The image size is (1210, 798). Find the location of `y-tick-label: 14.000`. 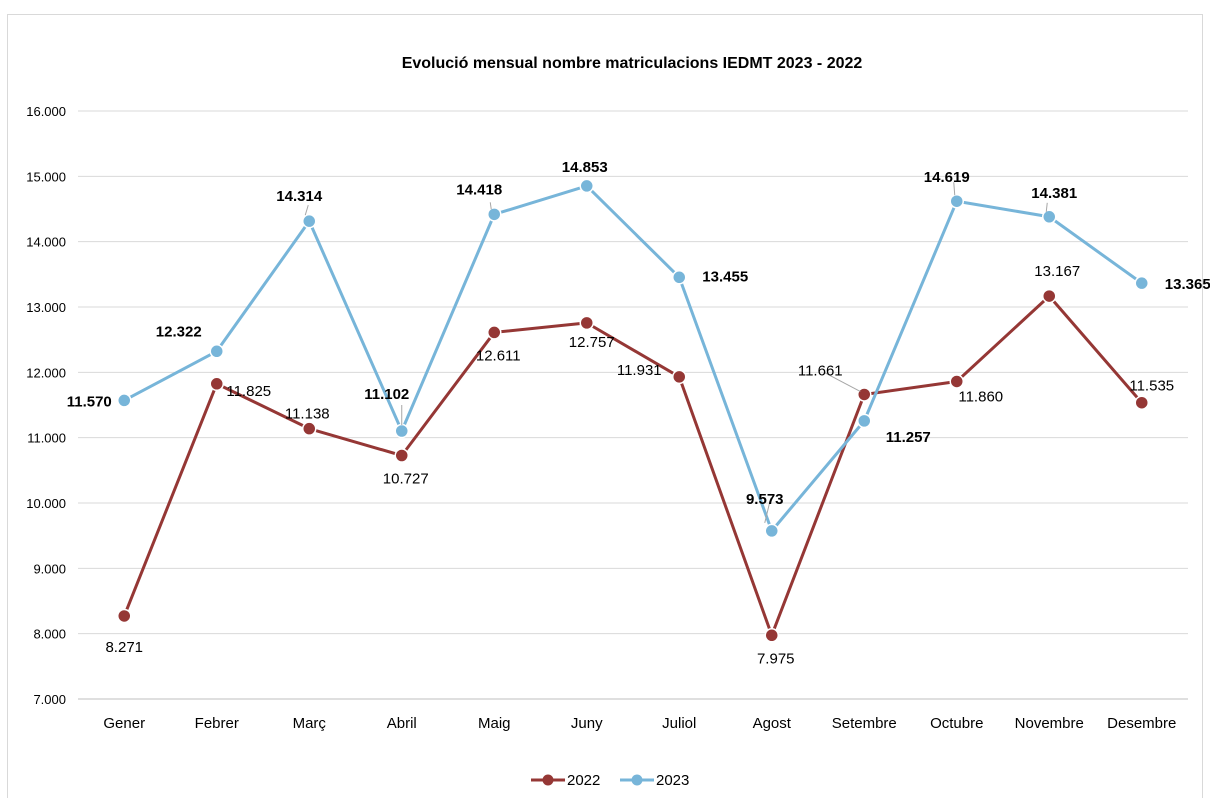

y-tick-label: 14.000 is located at coordinates (46, 242).